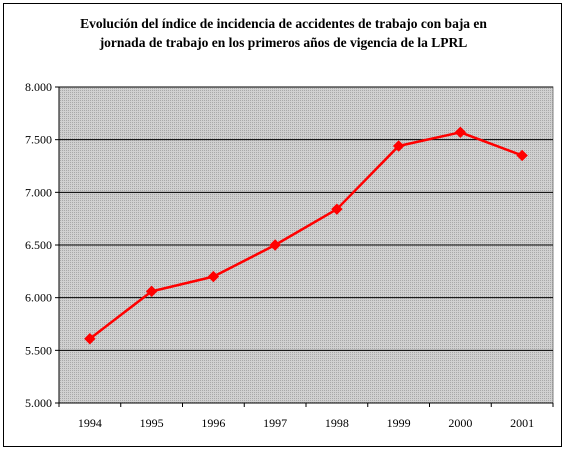  I want to click on y-axis-tick-labels: 5.000 5.500 6.000 6.500 7.000 7.500 8.000, so click(38, 245).